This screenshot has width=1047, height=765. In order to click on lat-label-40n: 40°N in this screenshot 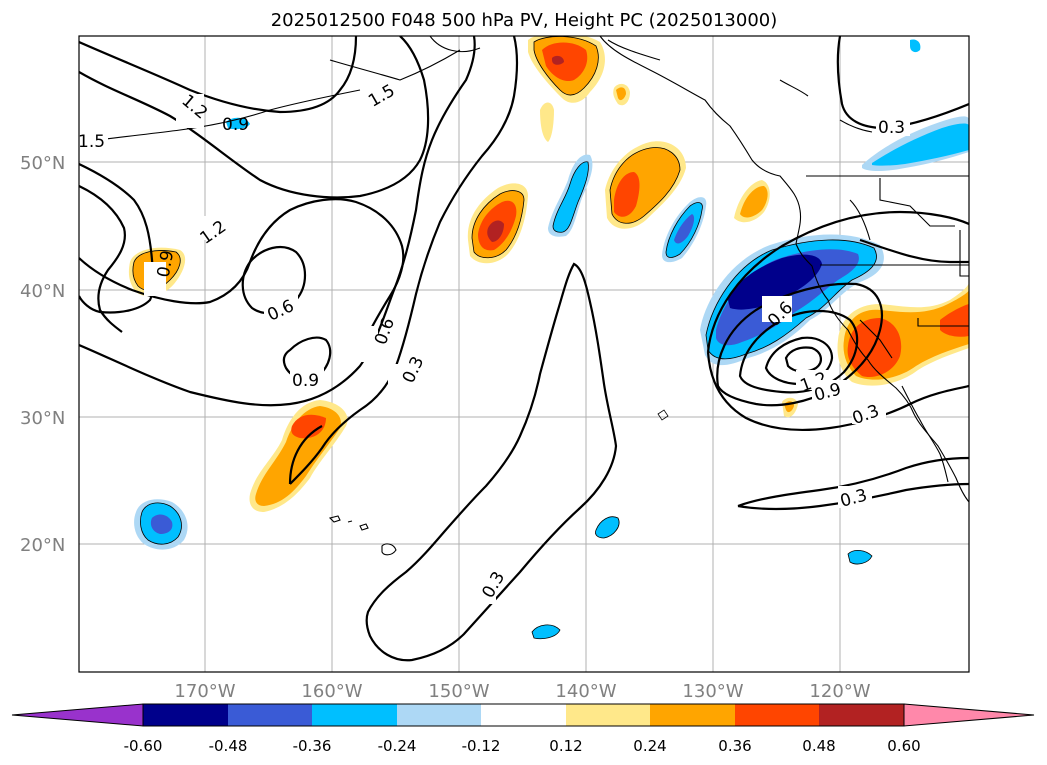, I will do `click(42, 291)`.